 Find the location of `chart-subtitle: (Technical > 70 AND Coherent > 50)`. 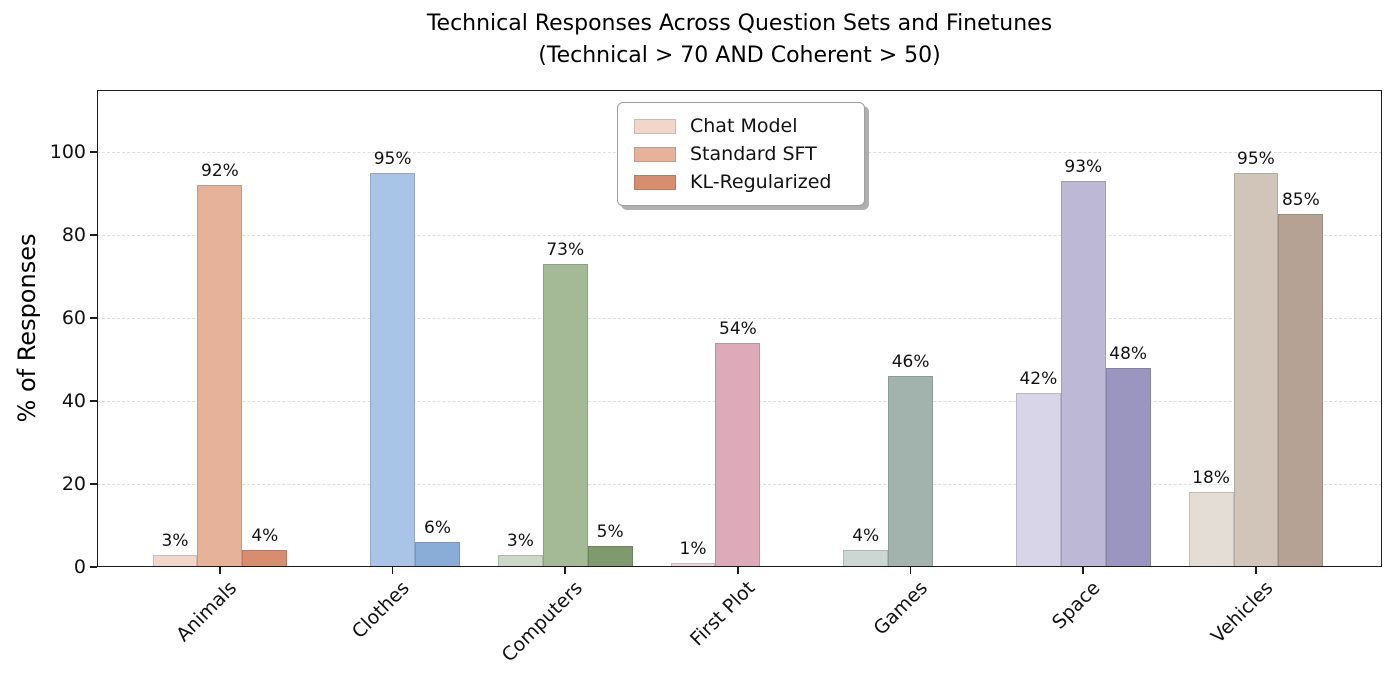

chart-subtitle: (Technical > 70 AND Coherent > 50) is located at coordinates (739, 55).